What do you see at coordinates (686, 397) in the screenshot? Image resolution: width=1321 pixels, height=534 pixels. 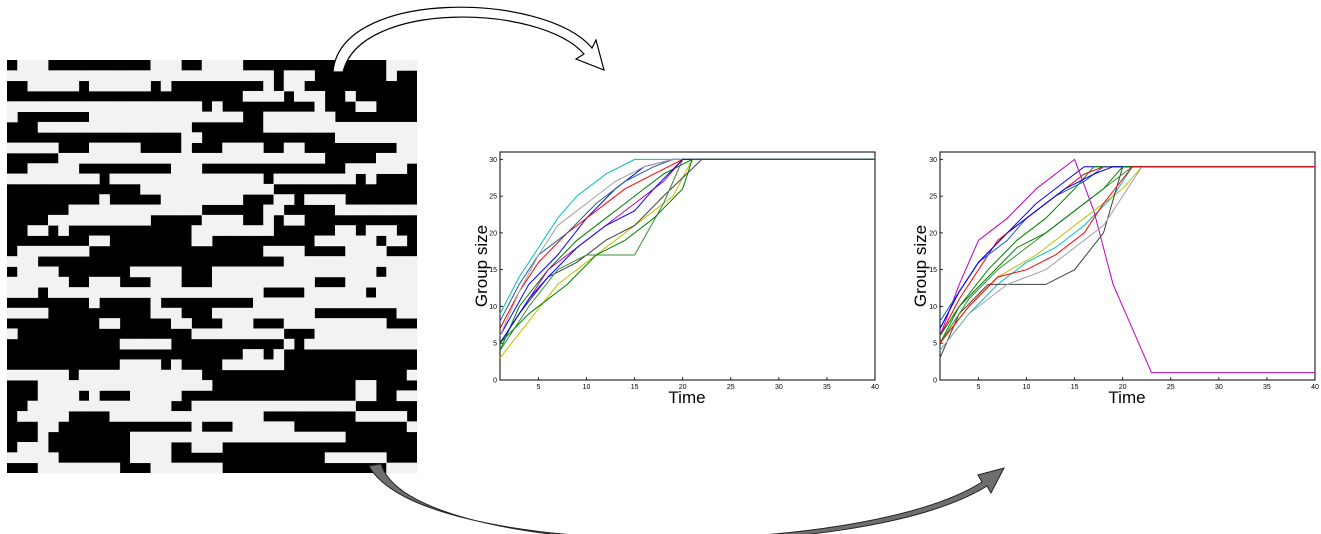 I see `x-axis-label: Time` at bounding box center [686, 397].